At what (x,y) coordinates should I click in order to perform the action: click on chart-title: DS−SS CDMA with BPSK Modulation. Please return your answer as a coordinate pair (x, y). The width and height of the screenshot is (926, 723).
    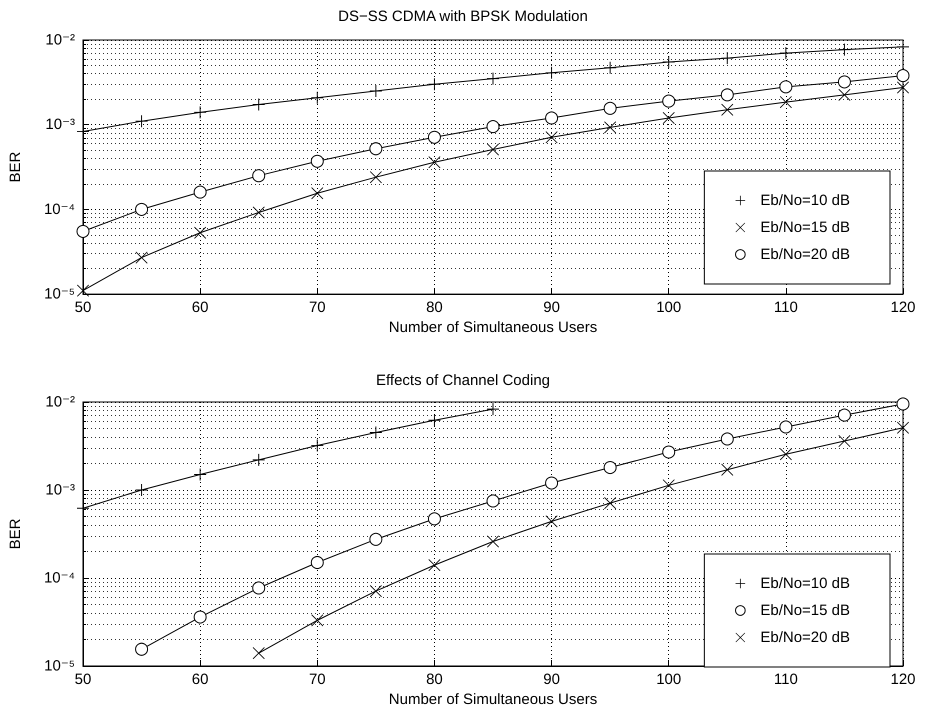
    Looking at the image, I should click on (463, 16).